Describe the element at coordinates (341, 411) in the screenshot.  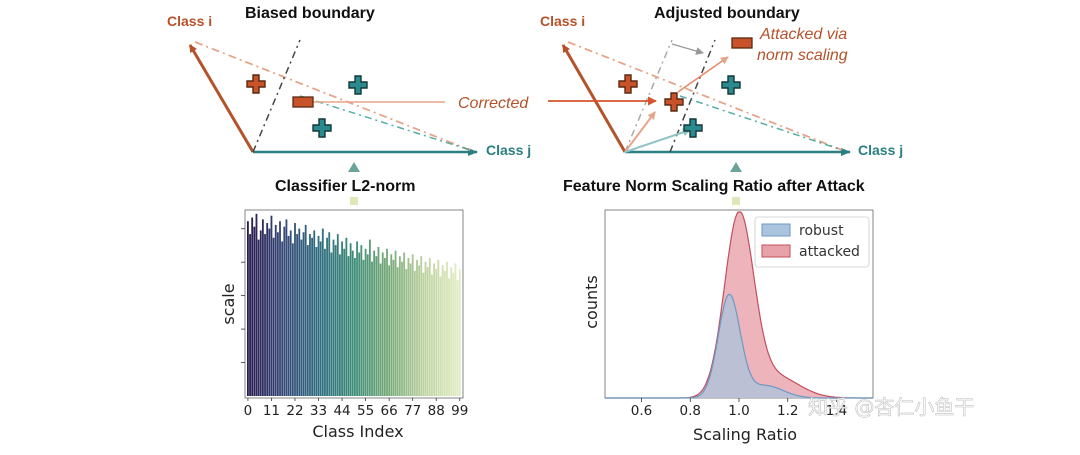
I see `chart1-xtick-label-44: 44` at that location.